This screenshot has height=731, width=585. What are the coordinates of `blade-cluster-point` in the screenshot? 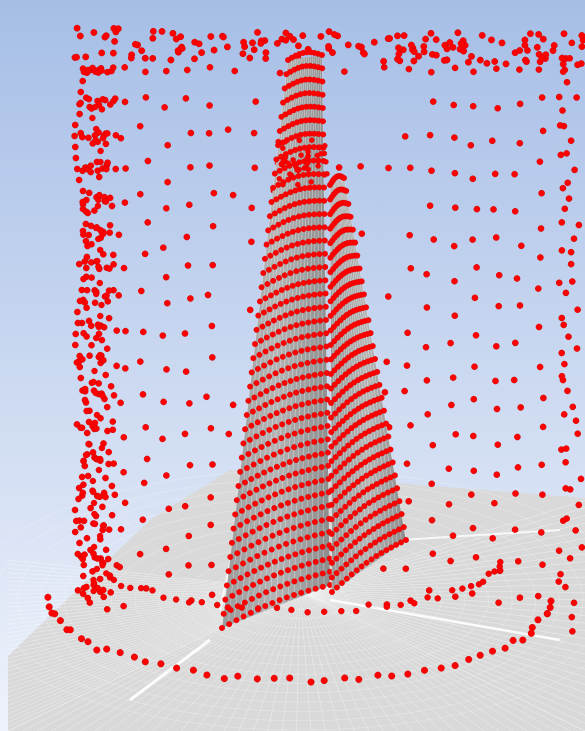 It's located at (326, 162).